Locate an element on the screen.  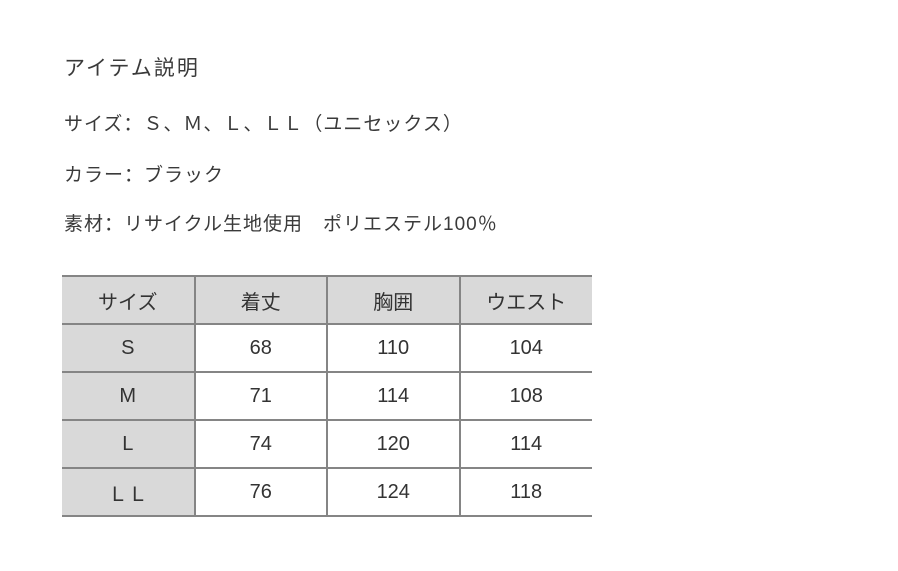
header-size: サイズ is located at coordinates (128, 300).